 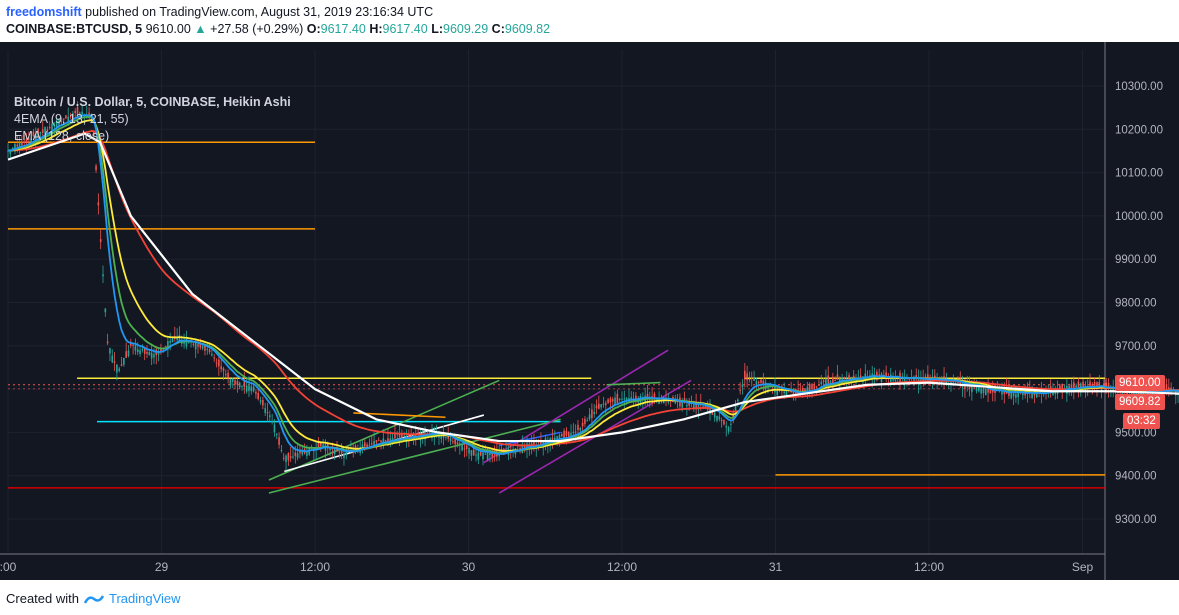 What do you see at coordinates (93, 598) in the screenshot?
I see `footer: Created with TradingView` at bounding box center [93, 598].